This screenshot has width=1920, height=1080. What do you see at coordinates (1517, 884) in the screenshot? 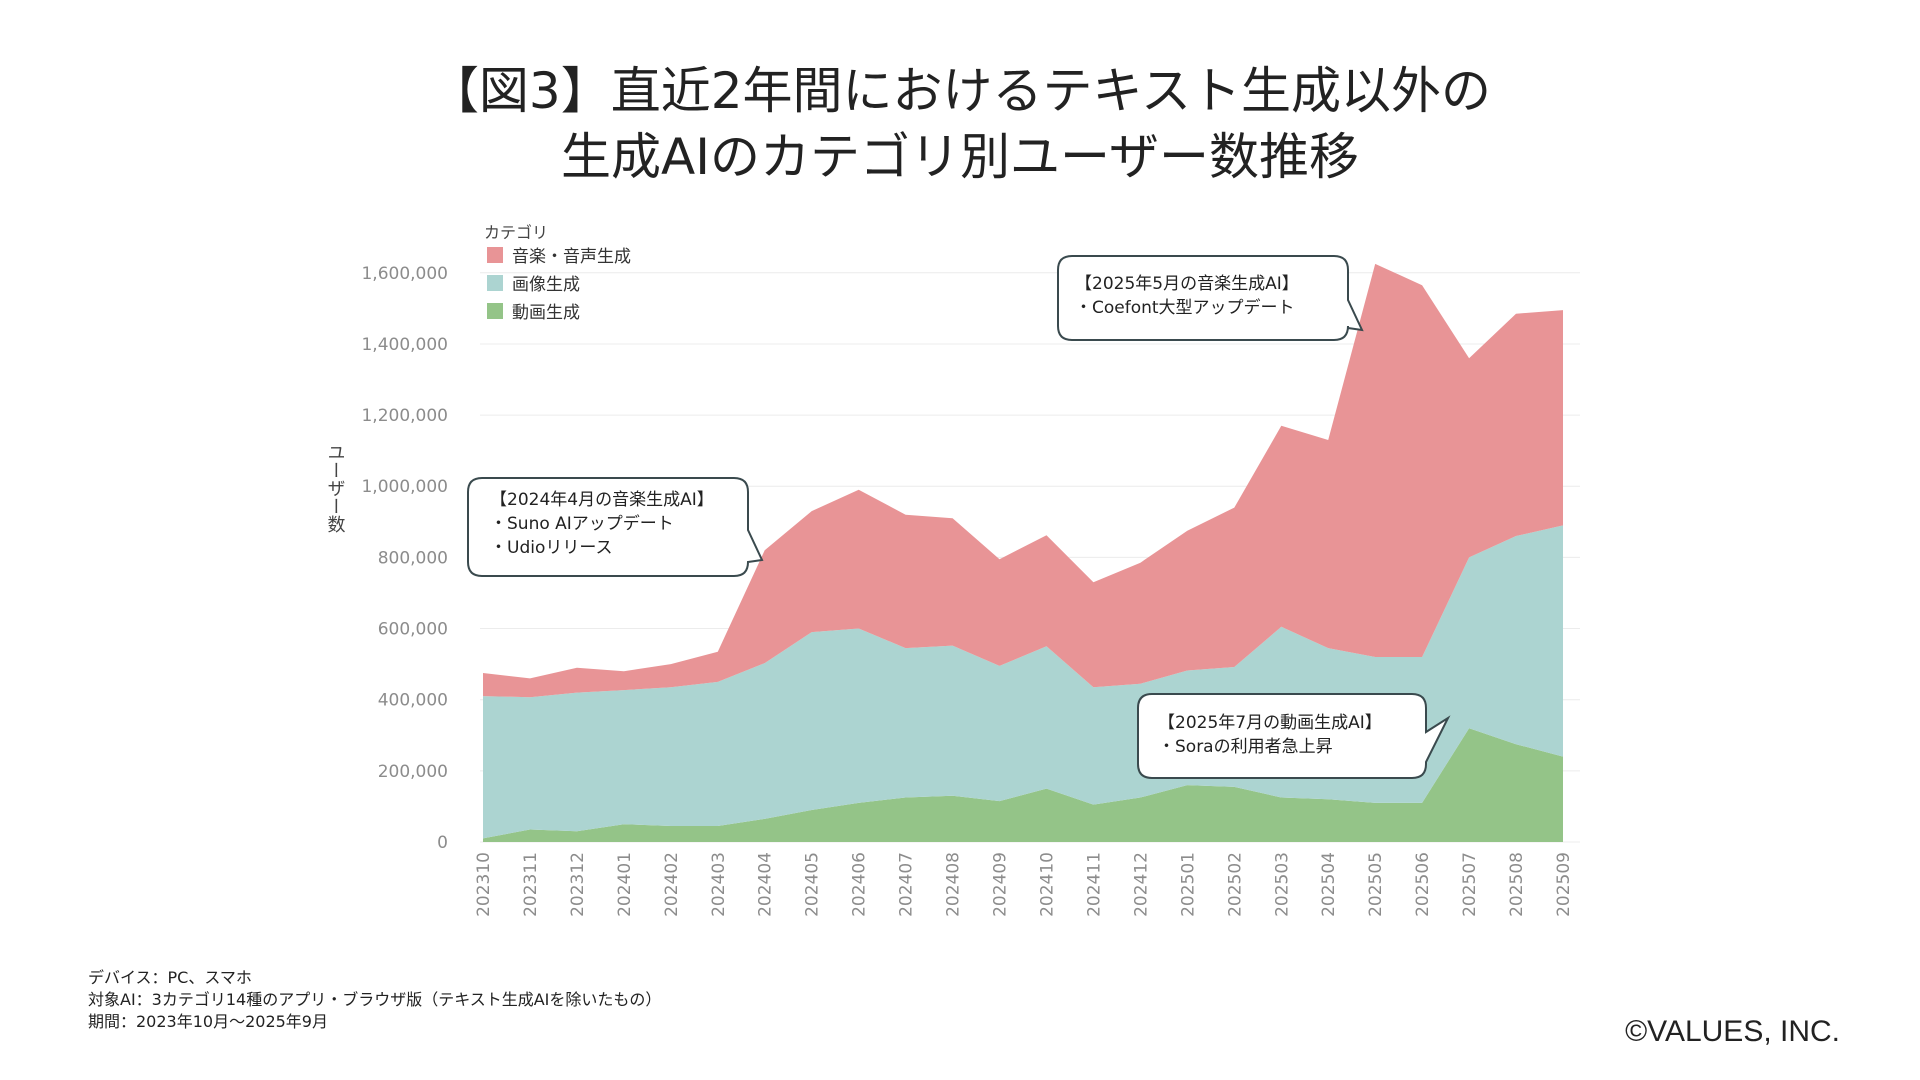
I see `x-tick-label: 202508` at bounding box center [1517, 884].